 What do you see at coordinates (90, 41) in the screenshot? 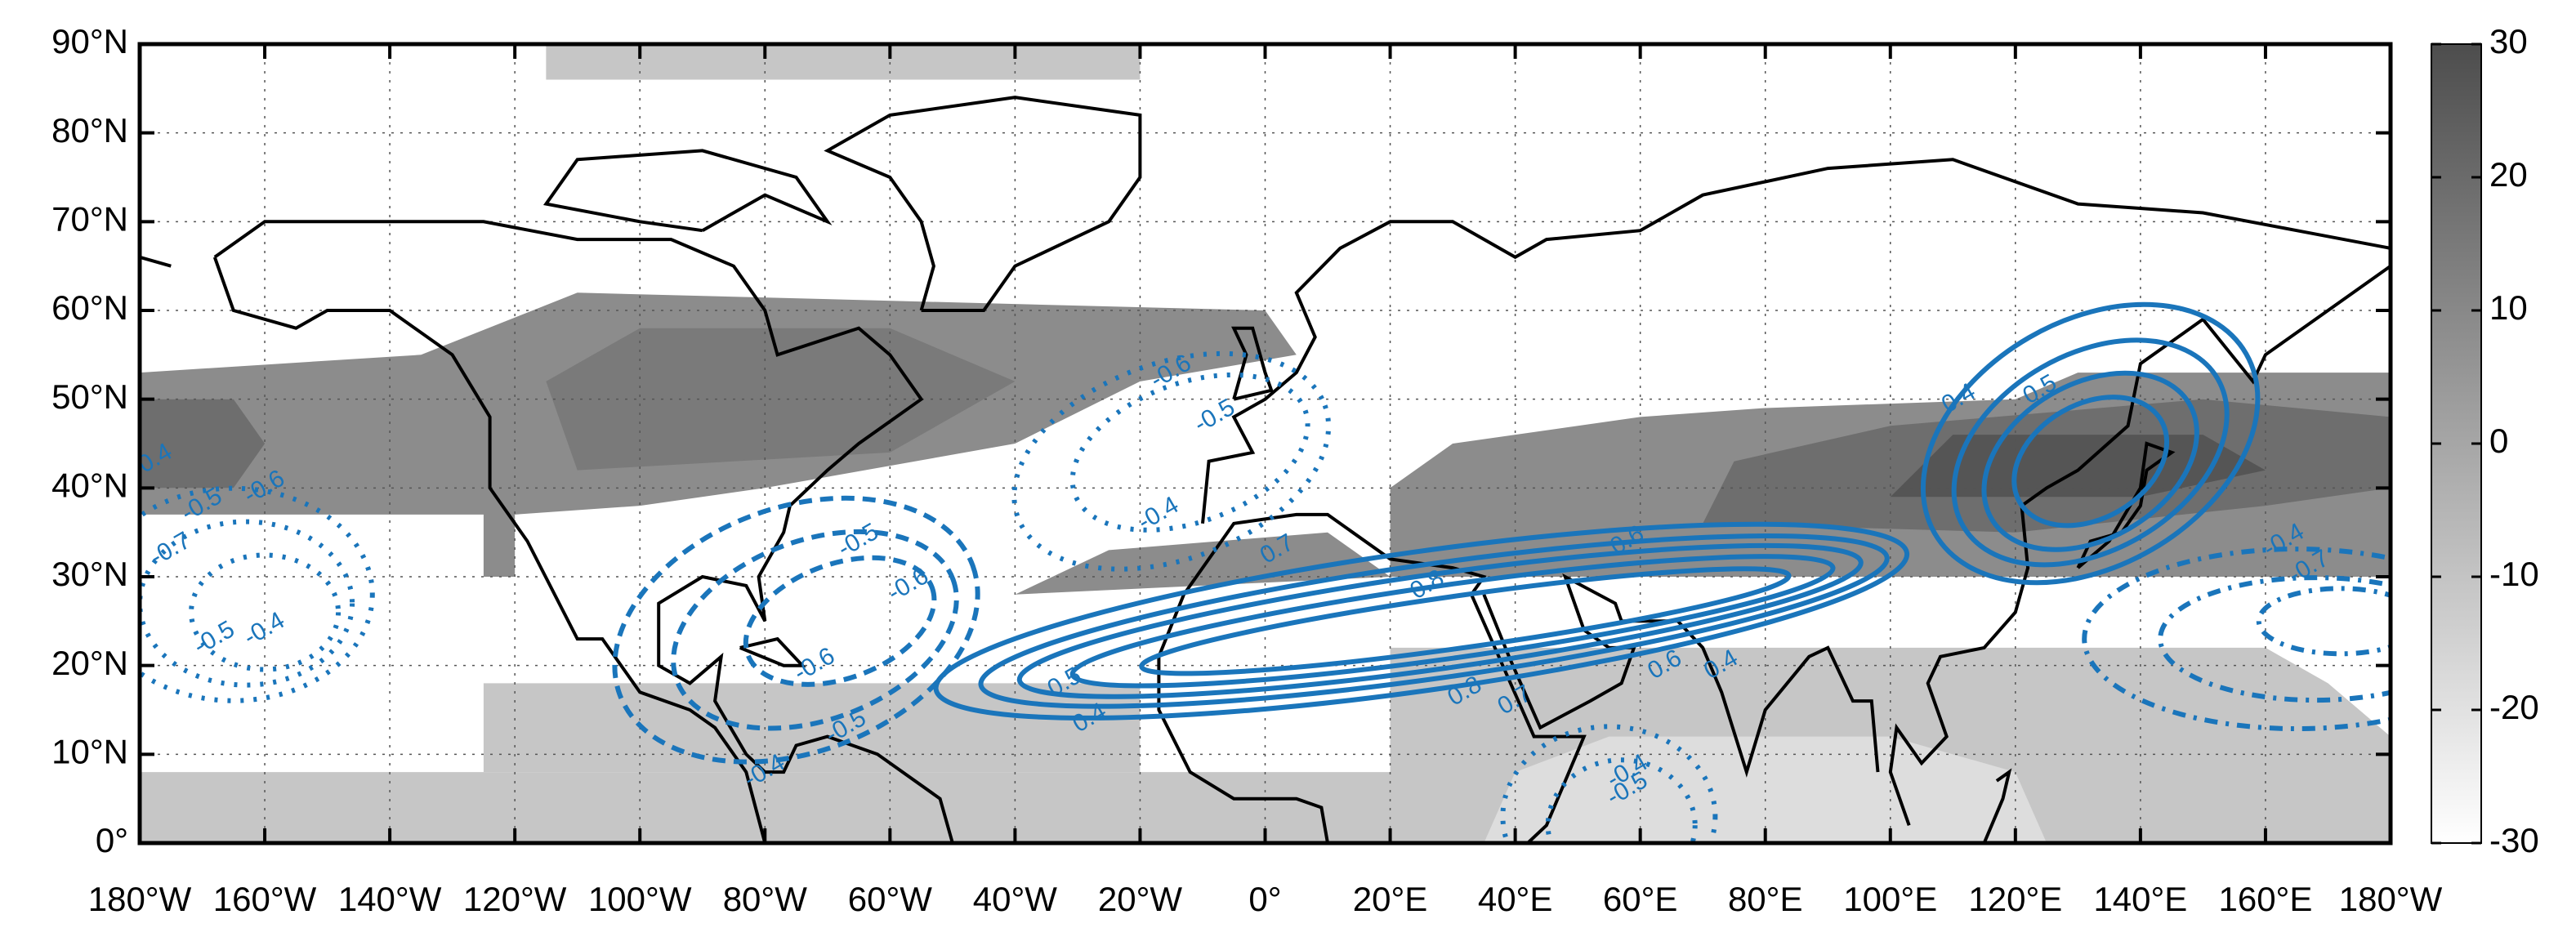
I see `y-tick-label: 90°N` at bounding box center [90, 41].